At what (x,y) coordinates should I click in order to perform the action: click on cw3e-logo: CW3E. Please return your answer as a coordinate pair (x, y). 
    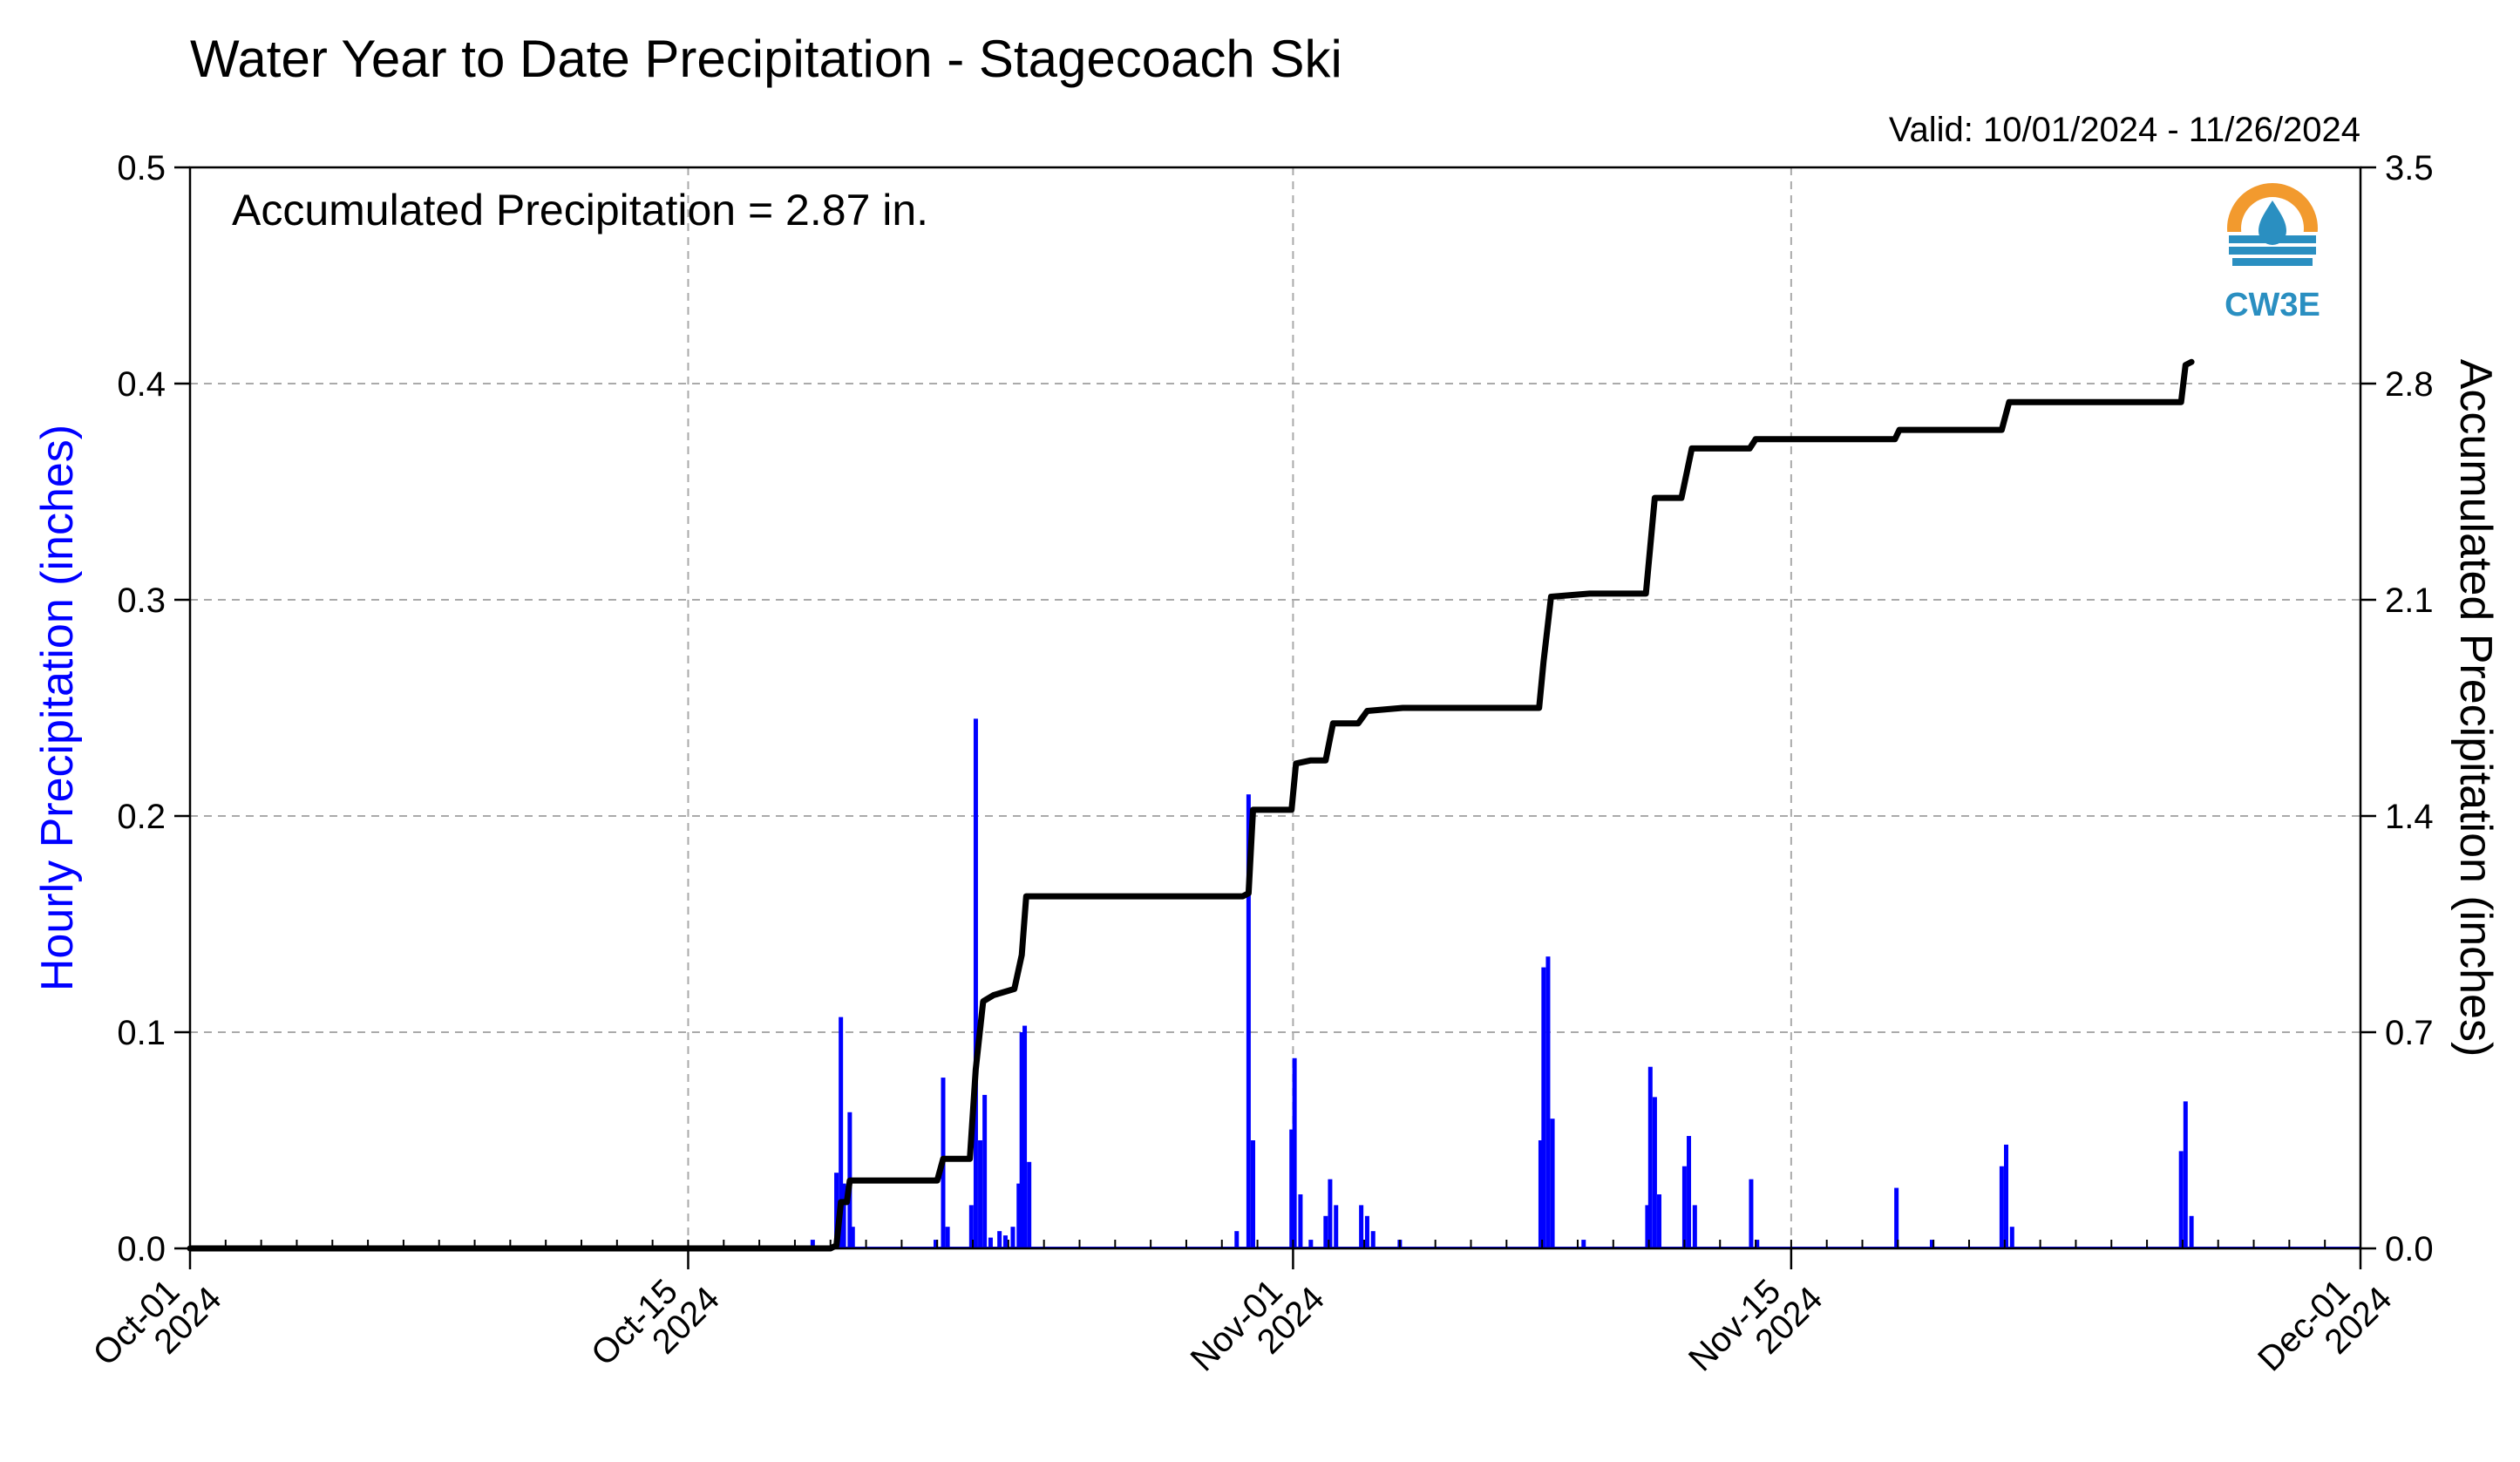
    Looking at the image, I should click on (2272, 253).